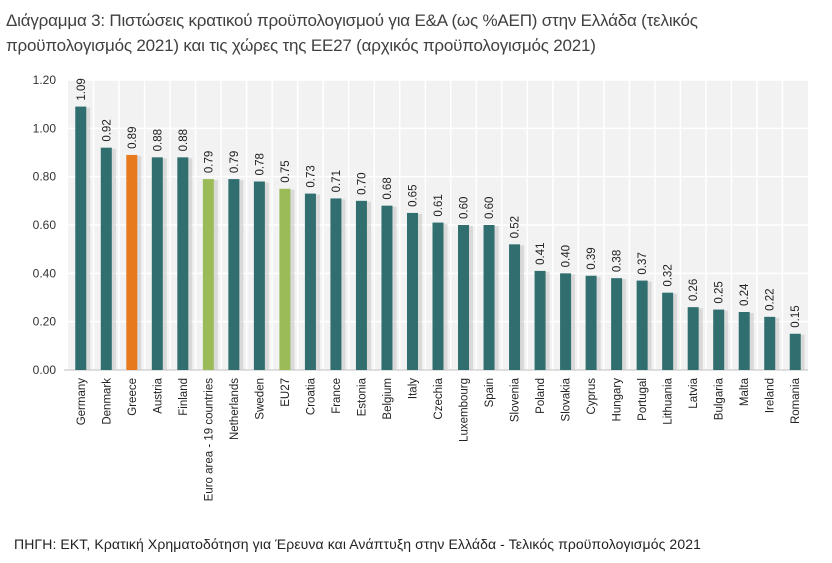 Image resolution: width=832 pixels, height=563 pixels. I want to click on data-label: 0.71, so click(337, 181).